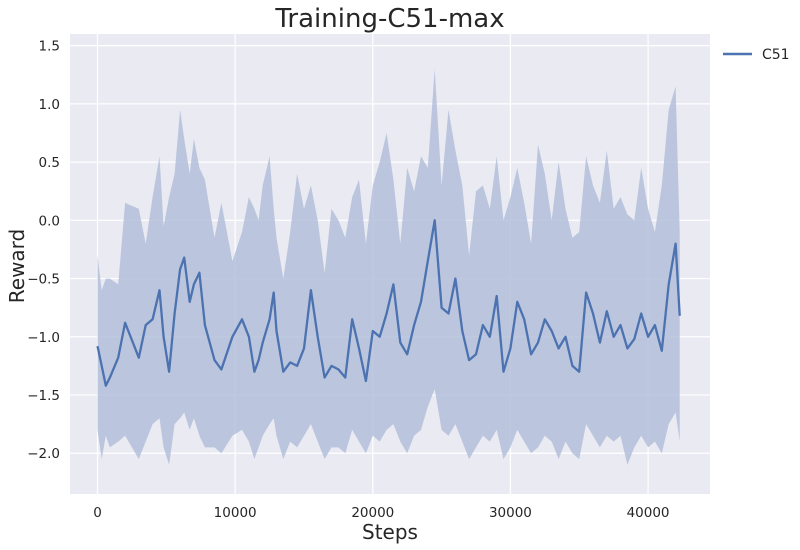 Image resolution: width=800 pixels, height=550 pixels. I want to click on x-tick-labels: 0 10000 20000 30000 40000, so click(381, 513).